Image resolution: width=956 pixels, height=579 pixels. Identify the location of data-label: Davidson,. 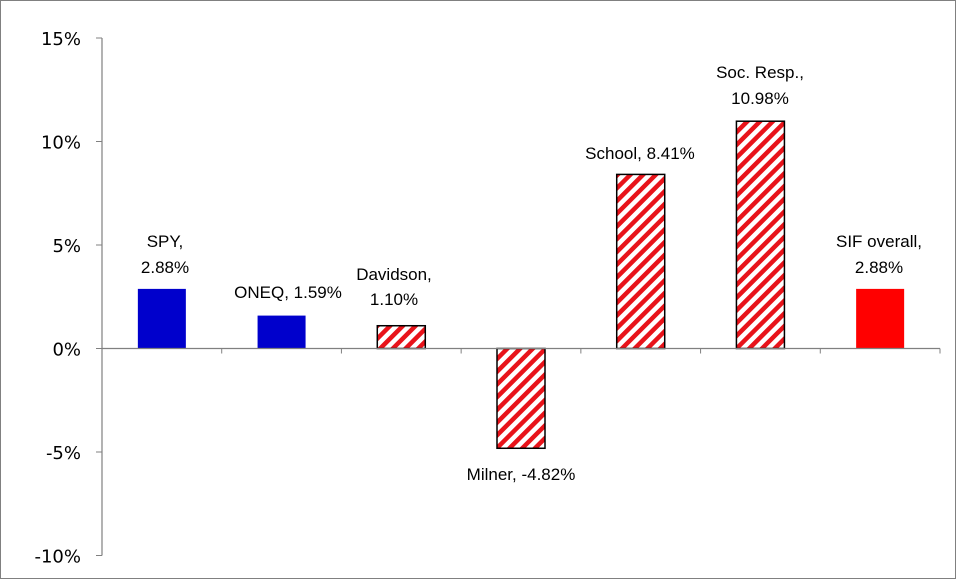
(394, 274).